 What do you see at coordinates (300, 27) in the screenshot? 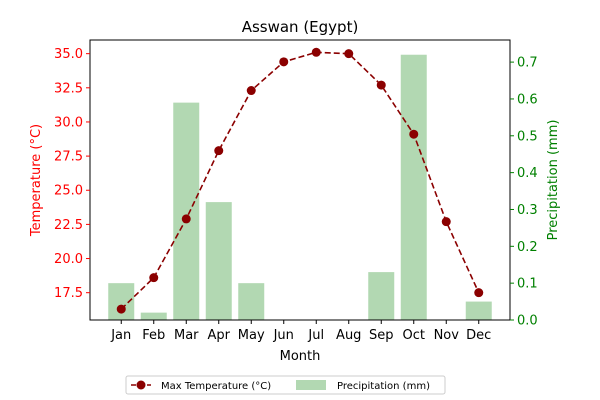
I see `chart-title: Asswan (Egypt)` at bounding box center [300, 27].